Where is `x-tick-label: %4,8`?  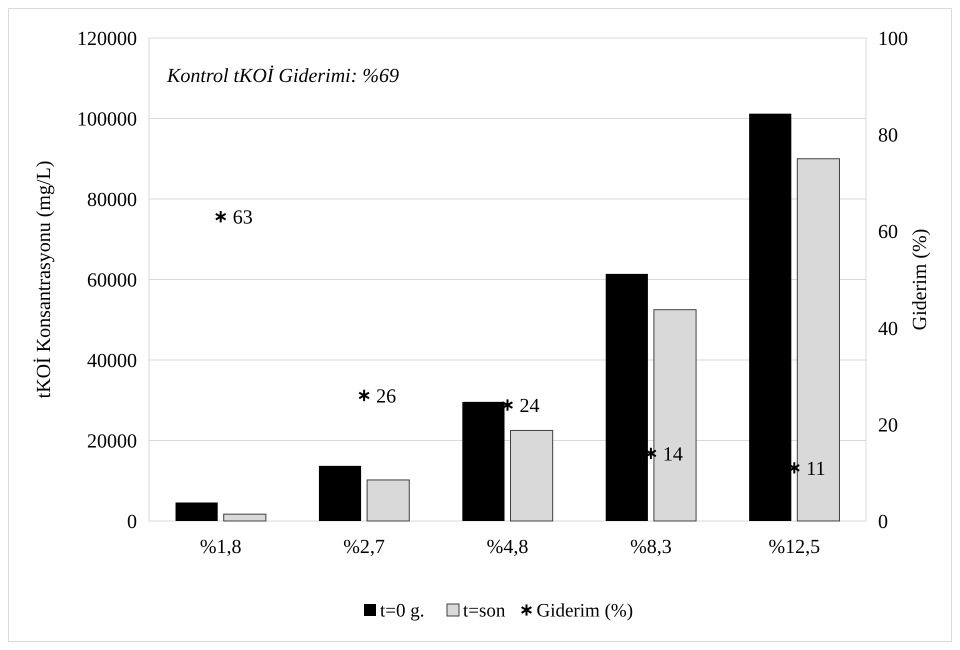
x-tick-label: %4,8 is located at coordinates (507, 547).